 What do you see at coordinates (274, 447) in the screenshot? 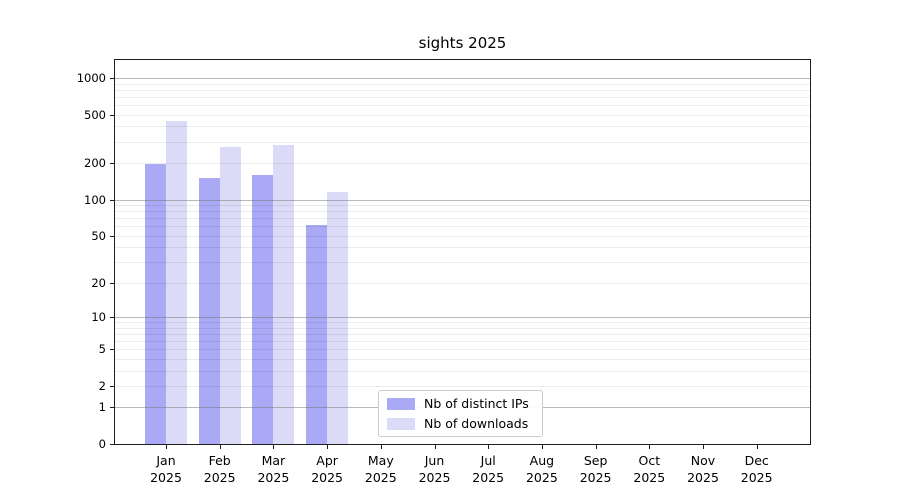
I see `x-tick-mark-mar` at bounding box center [274, 447].